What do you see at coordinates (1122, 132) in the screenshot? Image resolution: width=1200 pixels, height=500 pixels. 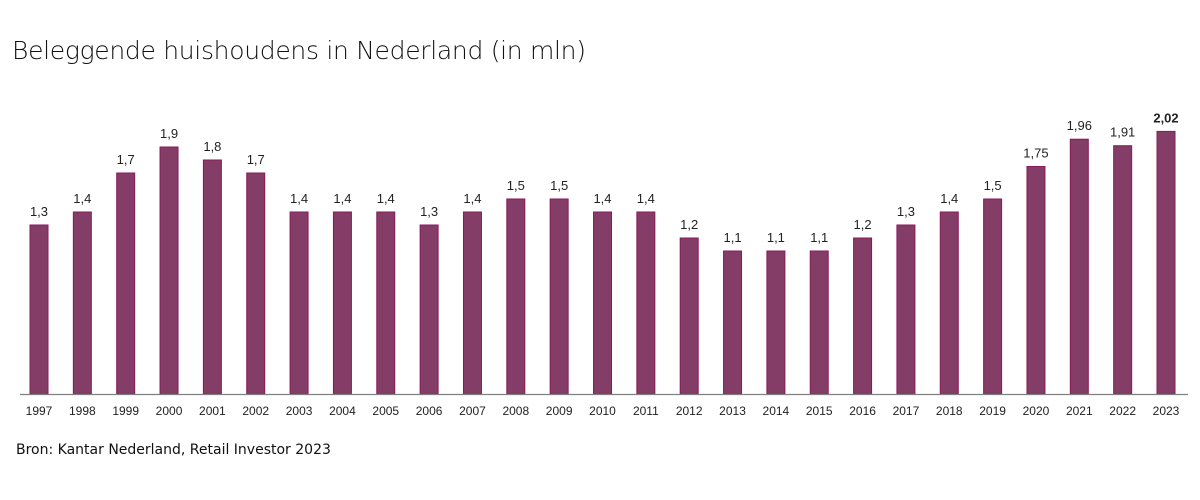 I see `value-label: 1,91` at bounding box center [1122, 132].